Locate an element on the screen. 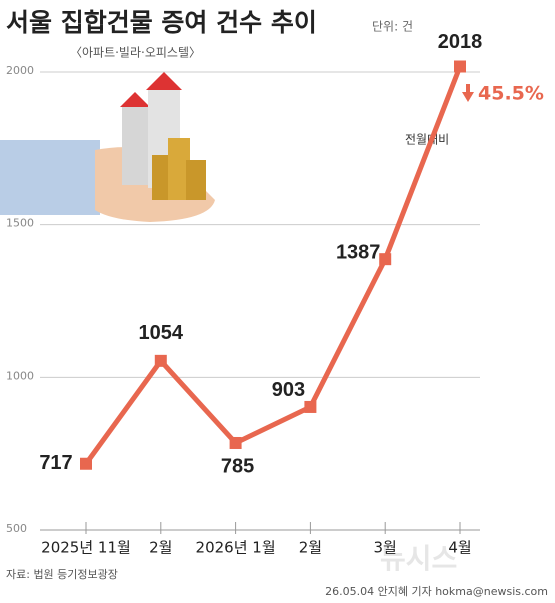  value-label: 717 is located at coordinates (55, 463).